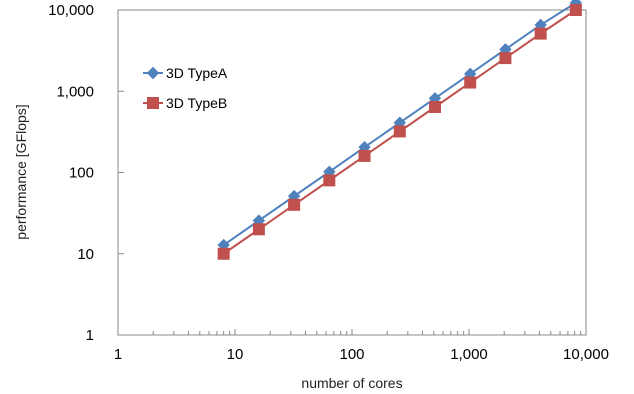  I want to click on legend-label: 3D TypeA, so click(197, 73).